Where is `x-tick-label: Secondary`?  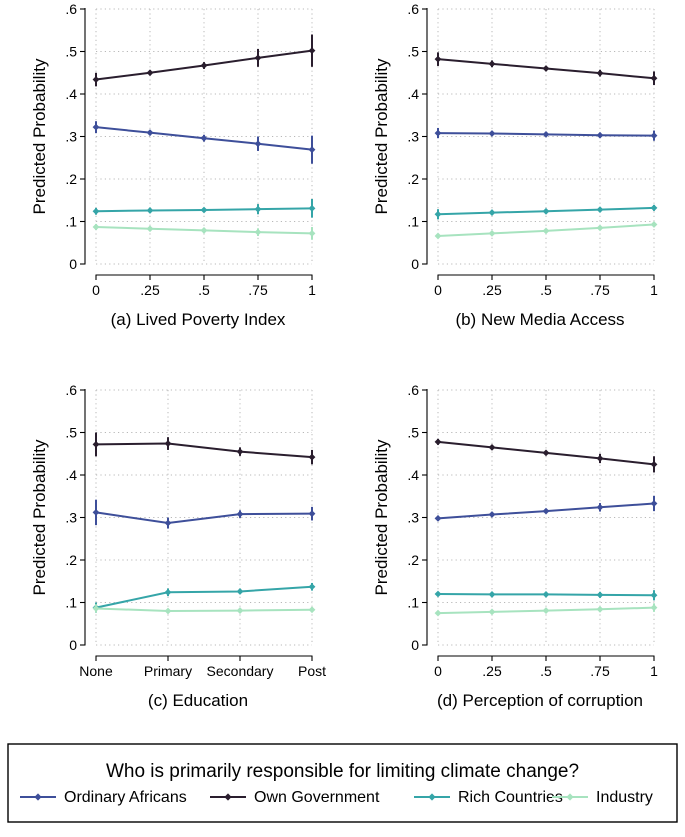 x-tick-label: Secondary is located at coordinates (240, 671).